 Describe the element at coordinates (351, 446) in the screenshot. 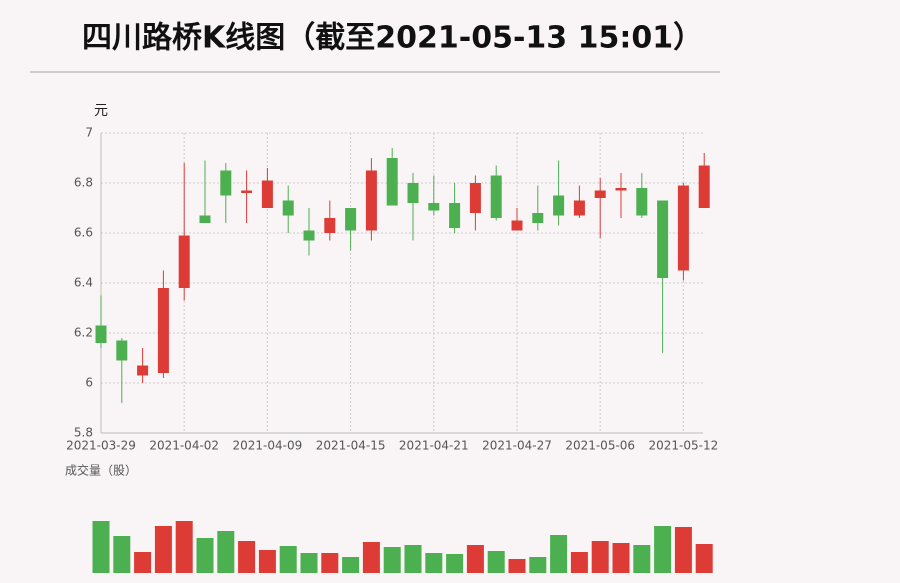

I see `x-tick-label: 2021-04-15` at that location.